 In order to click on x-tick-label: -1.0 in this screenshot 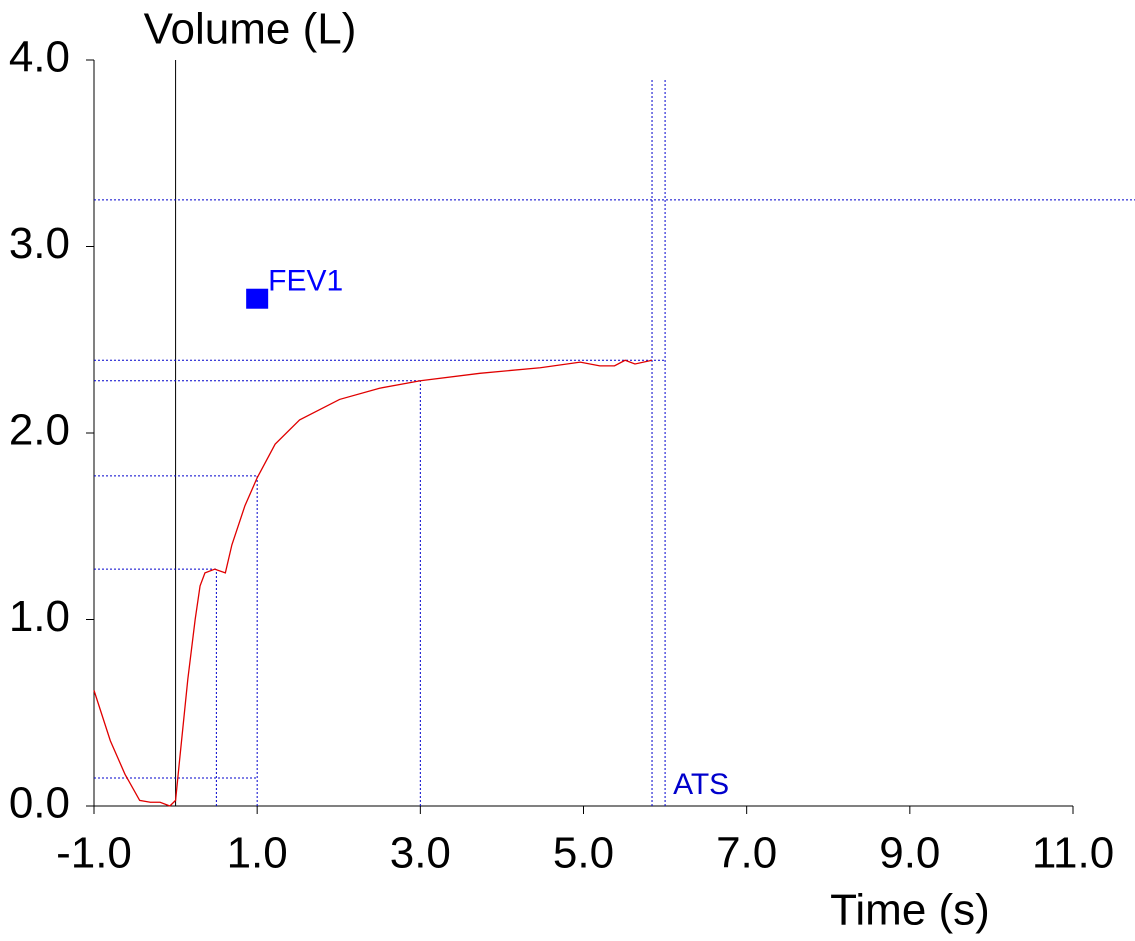, I will do `click(94, 853)`.